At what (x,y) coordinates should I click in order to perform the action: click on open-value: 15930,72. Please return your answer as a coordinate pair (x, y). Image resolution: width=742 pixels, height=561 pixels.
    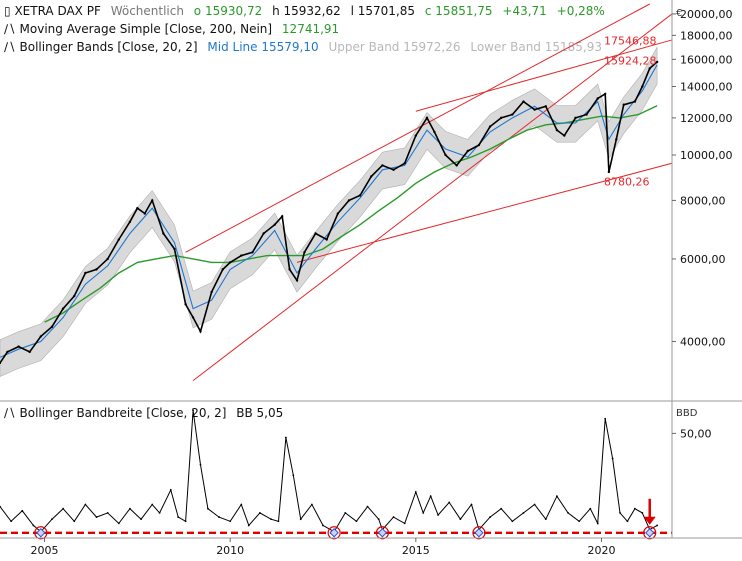
    Looking at the image, I should click on (233, 11).